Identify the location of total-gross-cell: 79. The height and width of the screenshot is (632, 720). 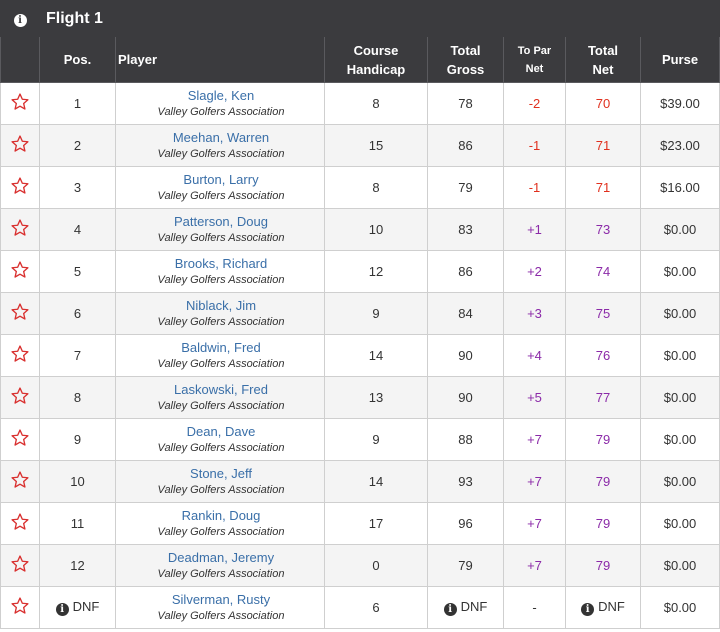
(465, 187).